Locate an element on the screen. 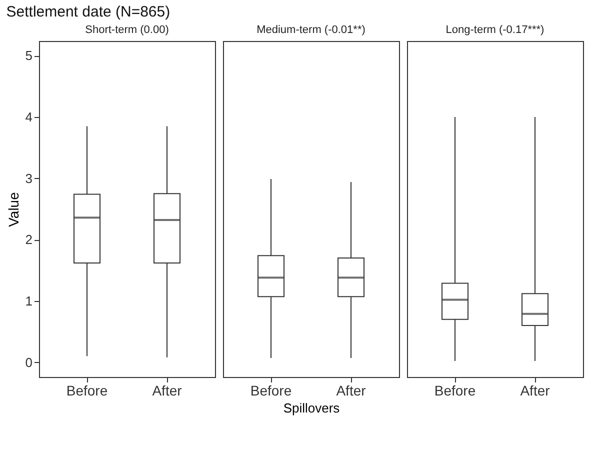 The image size is (605, 454). chart-subtitle: Short-term (0.00) is located at coordinates (127, 30).